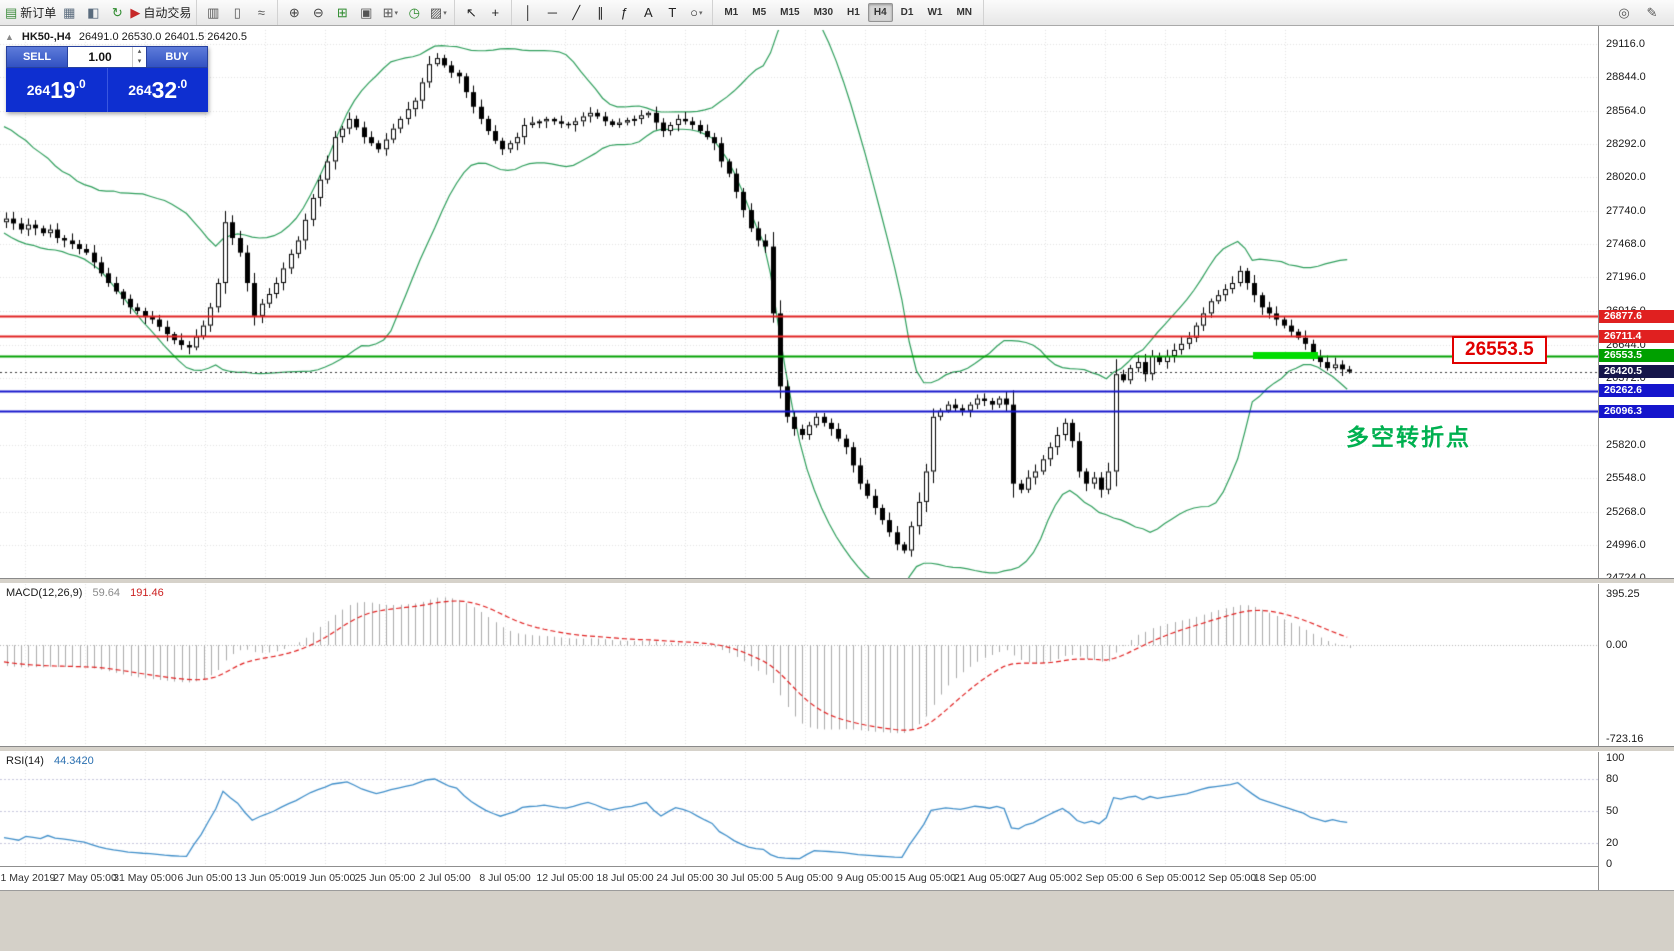 The width and height of the screenshot is (1674, 951). I want to click on time-axis-label: 27 May 05:00, so click(85, 878).